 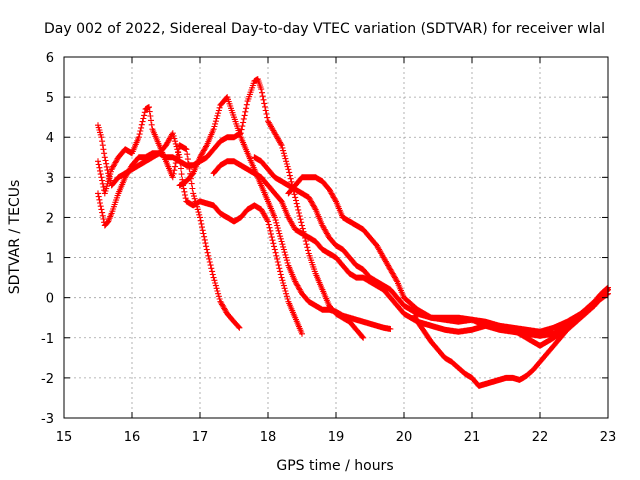 What do you see at coordinates (132, 437) in the screenshot?
I see `x-tick-label: 16` at bounding box center [132, 437].